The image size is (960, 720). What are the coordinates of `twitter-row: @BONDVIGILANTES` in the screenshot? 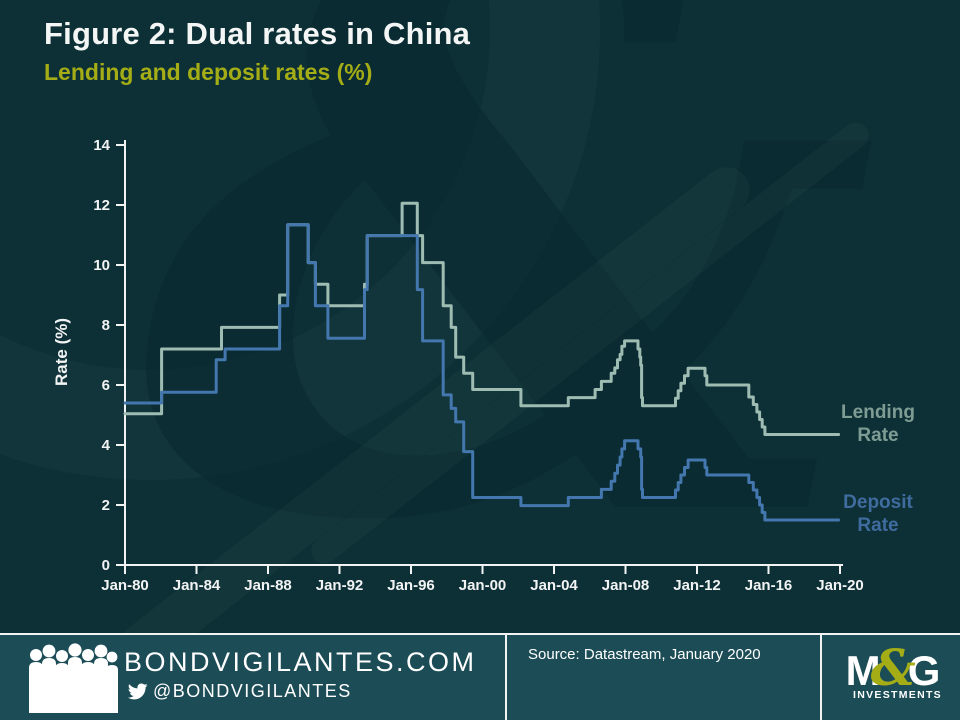 It's located at (239, 691).